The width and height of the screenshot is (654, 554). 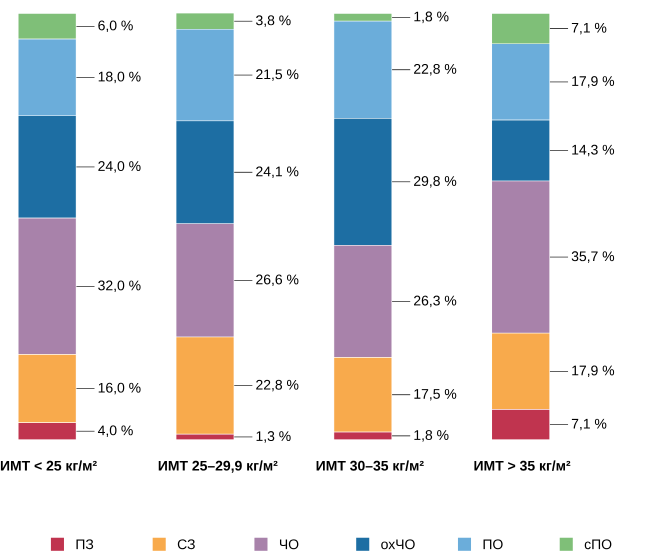 I want to click on data-label: 32,0 %, so click(x=119, y=286).